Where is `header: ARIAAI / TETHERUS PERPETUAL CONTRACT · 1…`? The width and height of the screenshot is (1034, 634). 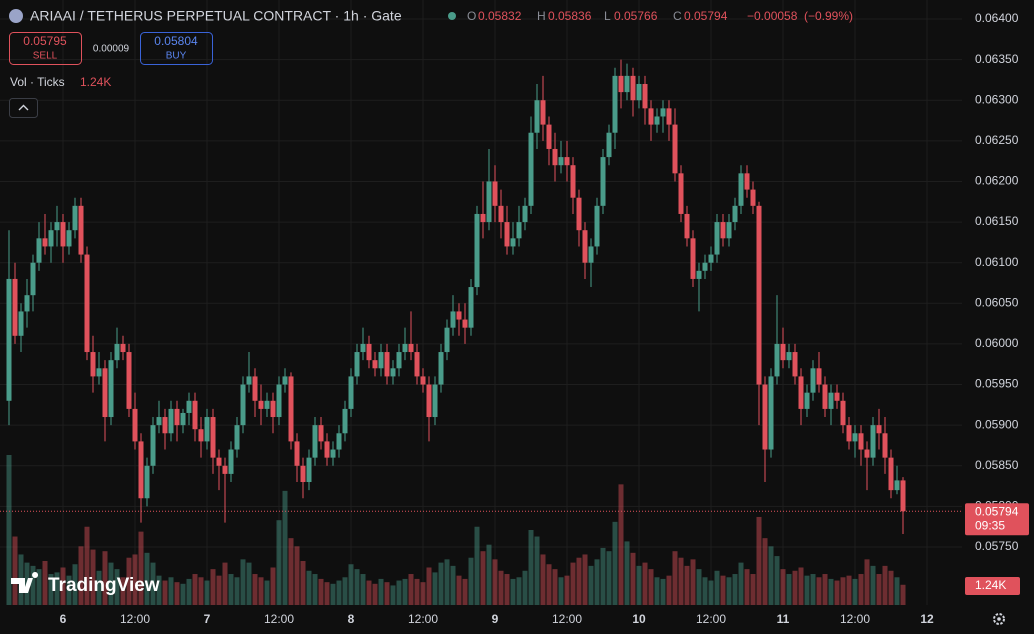
header: ARIAAI / TETHERUS PERPETUAL CONTRACT · 1… is located at coordinates (431, 63).